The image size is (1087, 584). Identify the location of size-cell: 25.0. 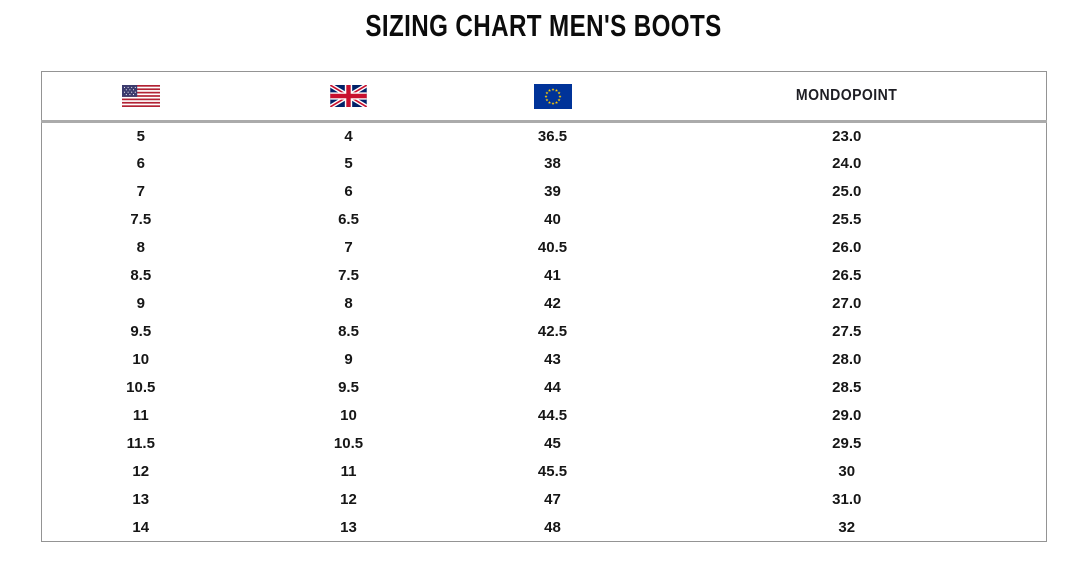
(847, 191).